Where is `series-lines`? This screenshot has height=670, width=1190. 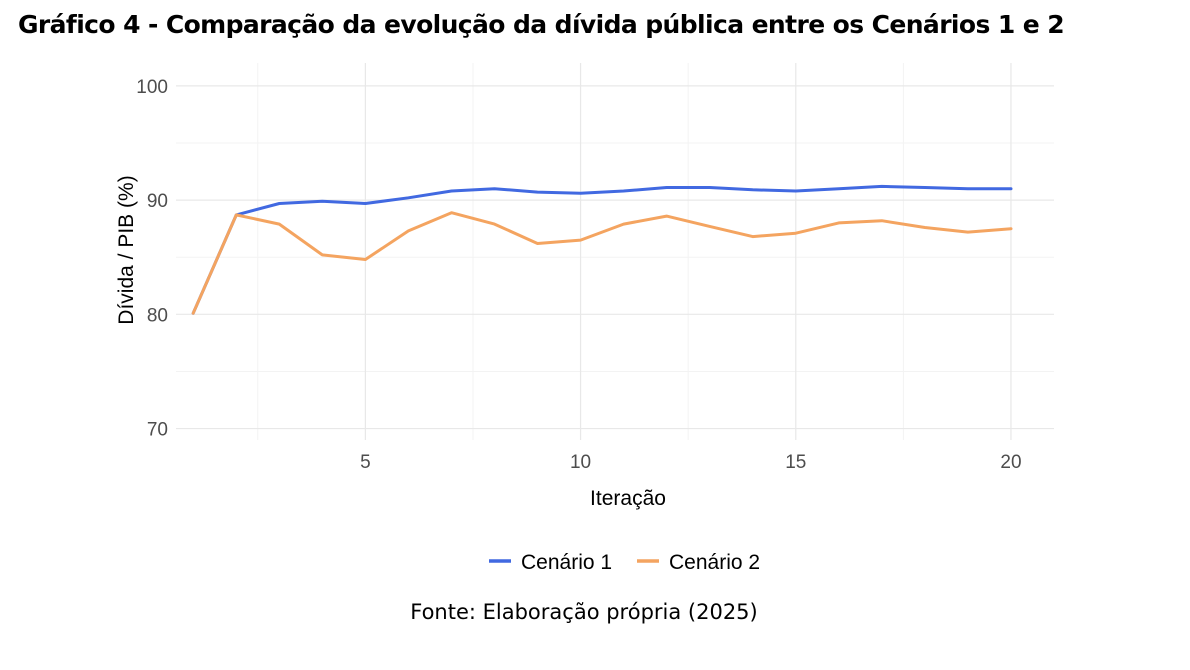
series-lines is located at coordinates (602, 249).